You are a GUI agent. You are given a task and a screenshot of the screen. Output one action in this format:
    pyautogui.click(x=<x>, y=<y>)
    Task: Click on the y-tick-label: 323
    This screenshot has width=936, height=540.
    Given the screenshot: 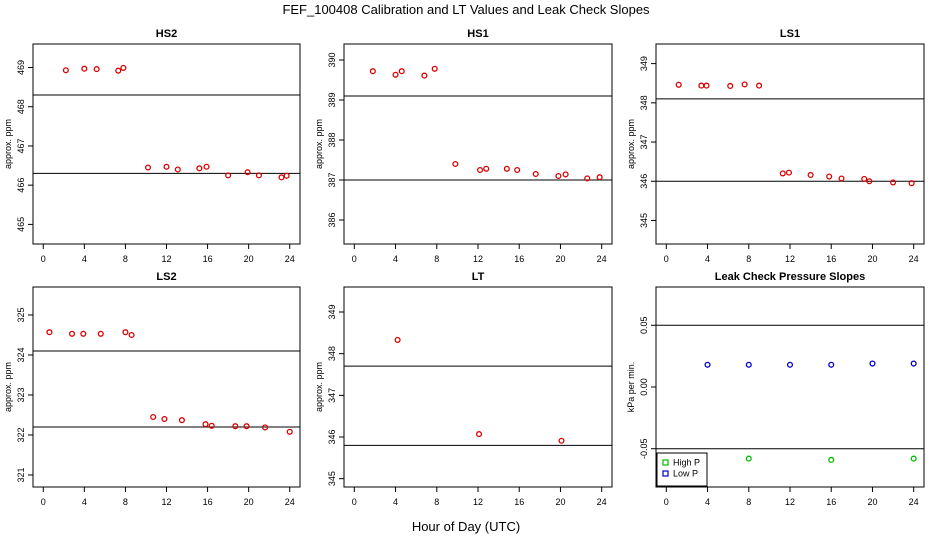 What is the action you would take?
    pyautogui.click(x=21, y=394)
    